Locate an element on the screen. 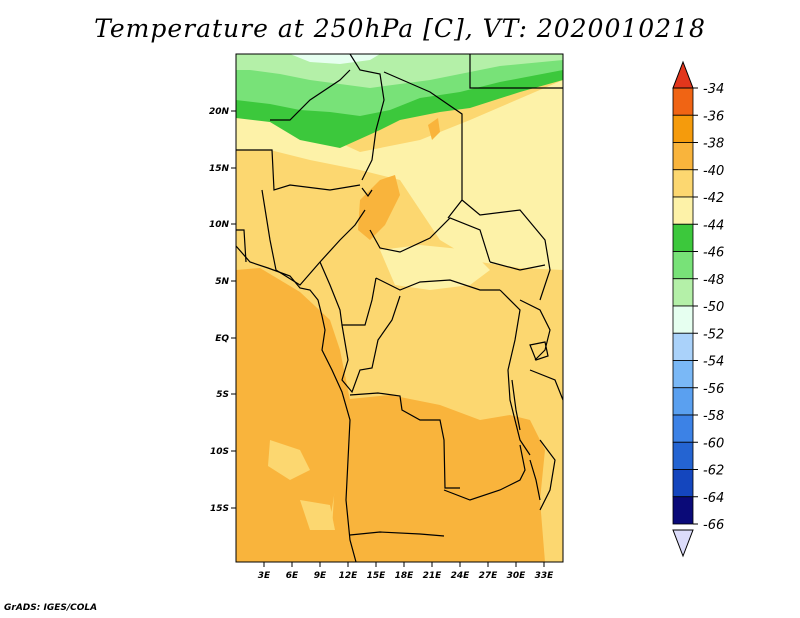 The image size is (800, 618). contour-minus42-center is located at coordinates (435, 267).